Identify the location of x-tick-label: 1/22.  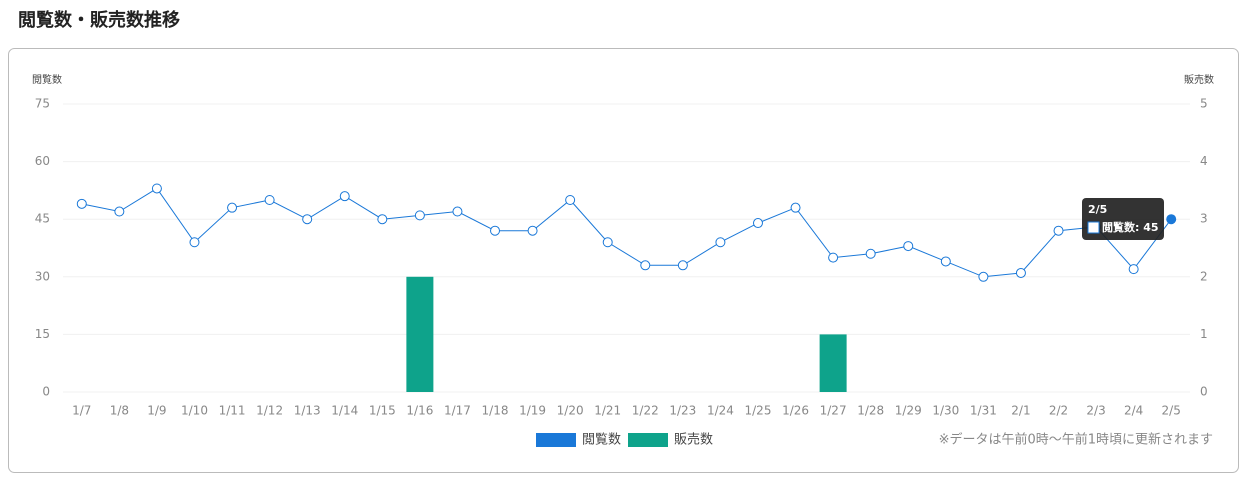
(645, 411).